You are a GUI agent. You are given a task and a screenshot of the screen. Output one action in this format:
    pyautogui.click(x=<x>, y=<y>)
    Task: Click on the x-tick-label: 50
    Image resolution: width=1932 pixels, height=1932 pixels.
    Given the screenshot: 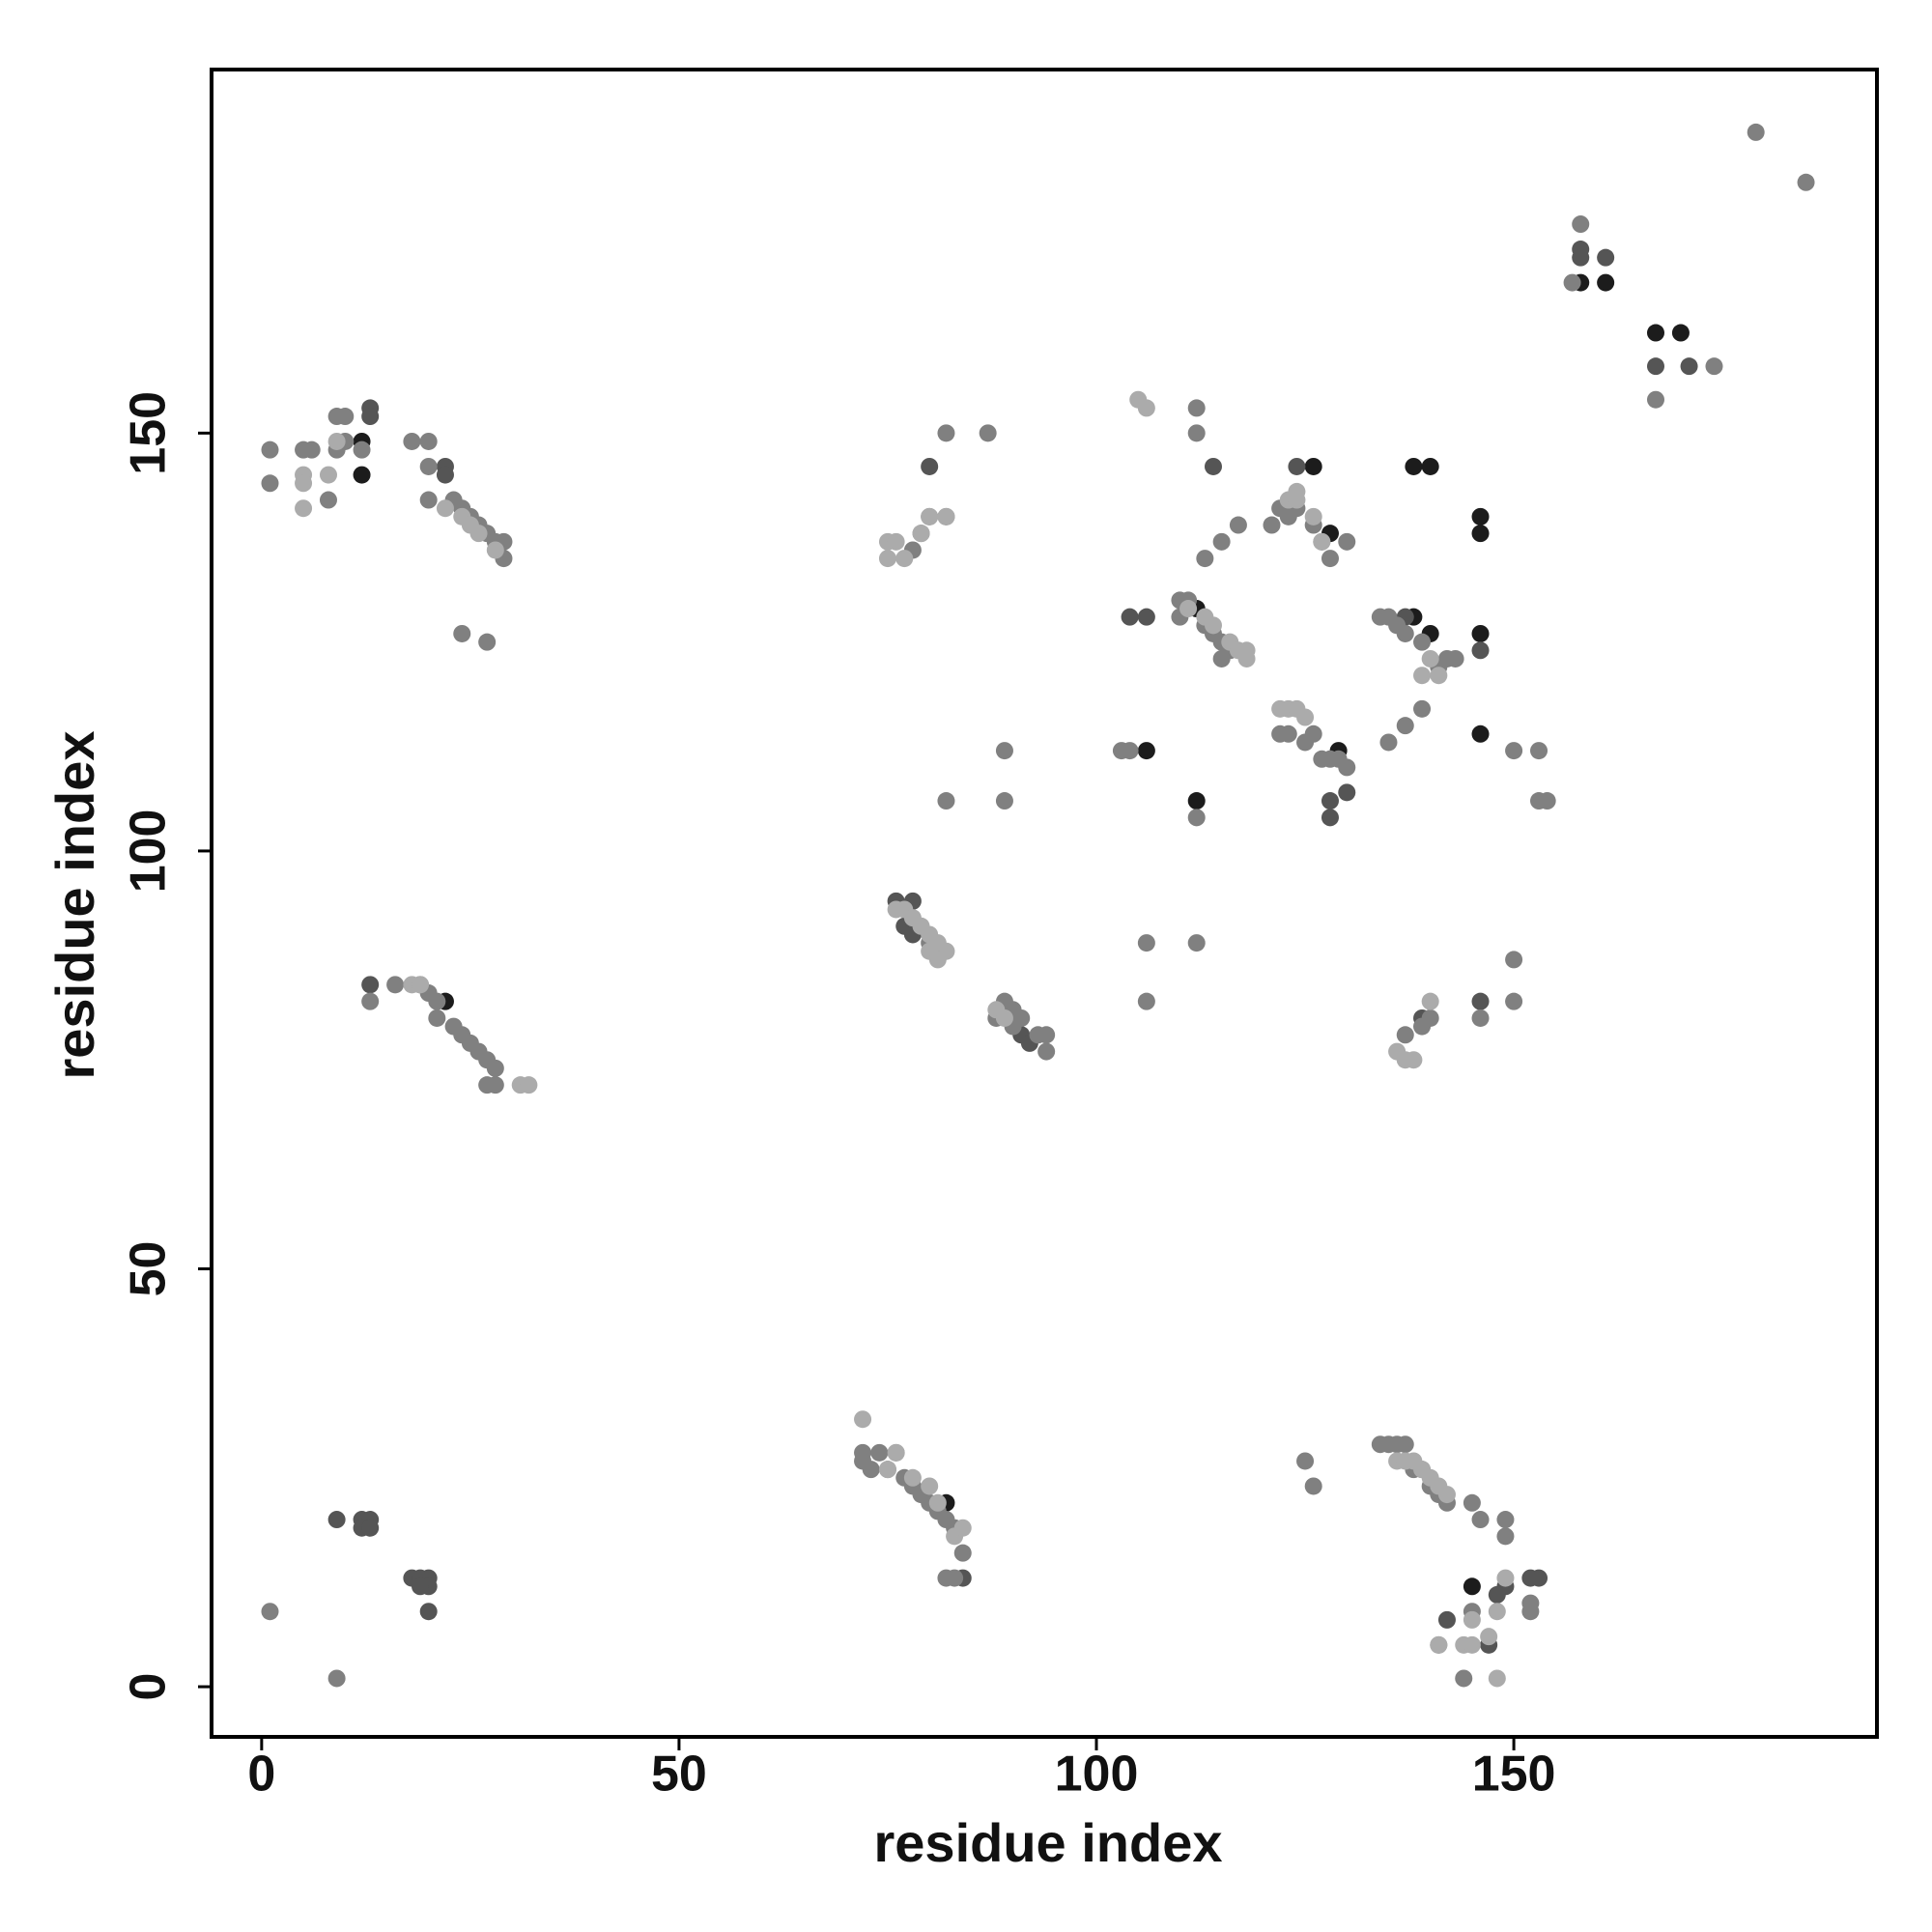 What is the action you would take?
    pyautogui.click(x=679, y=1775)
    